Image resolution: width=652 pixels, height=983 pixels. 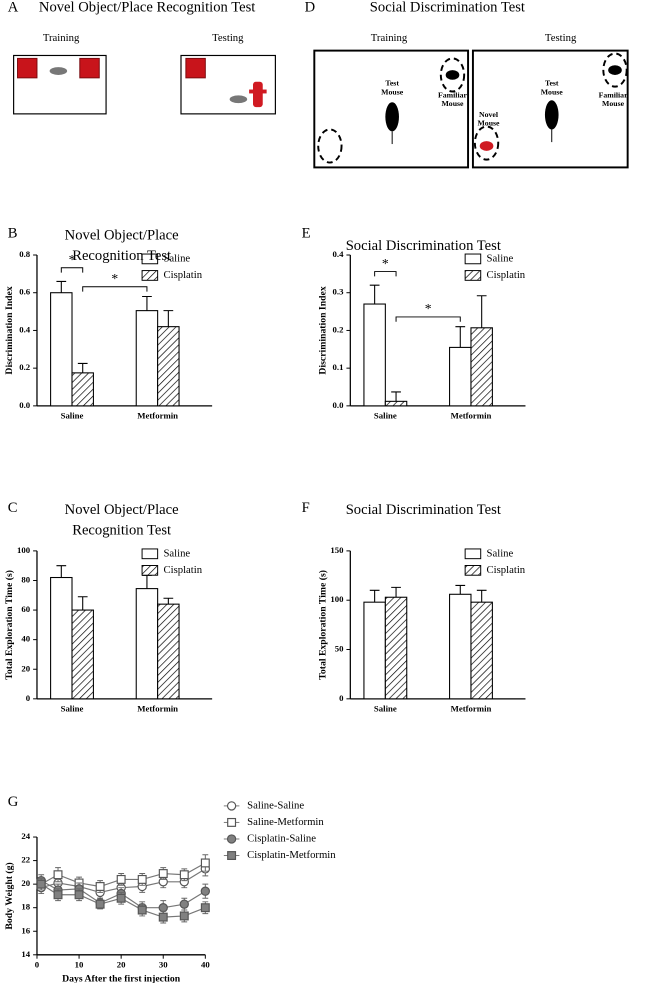 What do you see at coordinates (291, 855) in the screenshot?
I see `legend-label: Cisplatin-Metformin` at bounding box center [291, 855].